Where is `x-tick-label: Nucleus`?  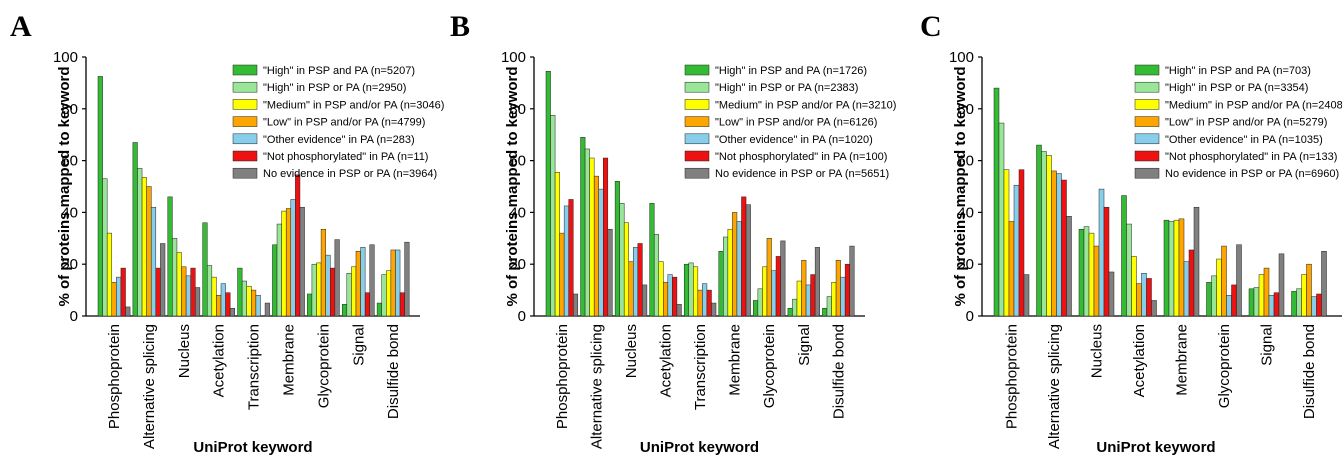
x-tick-label: Nucleus is located at coordinates (184, 351).